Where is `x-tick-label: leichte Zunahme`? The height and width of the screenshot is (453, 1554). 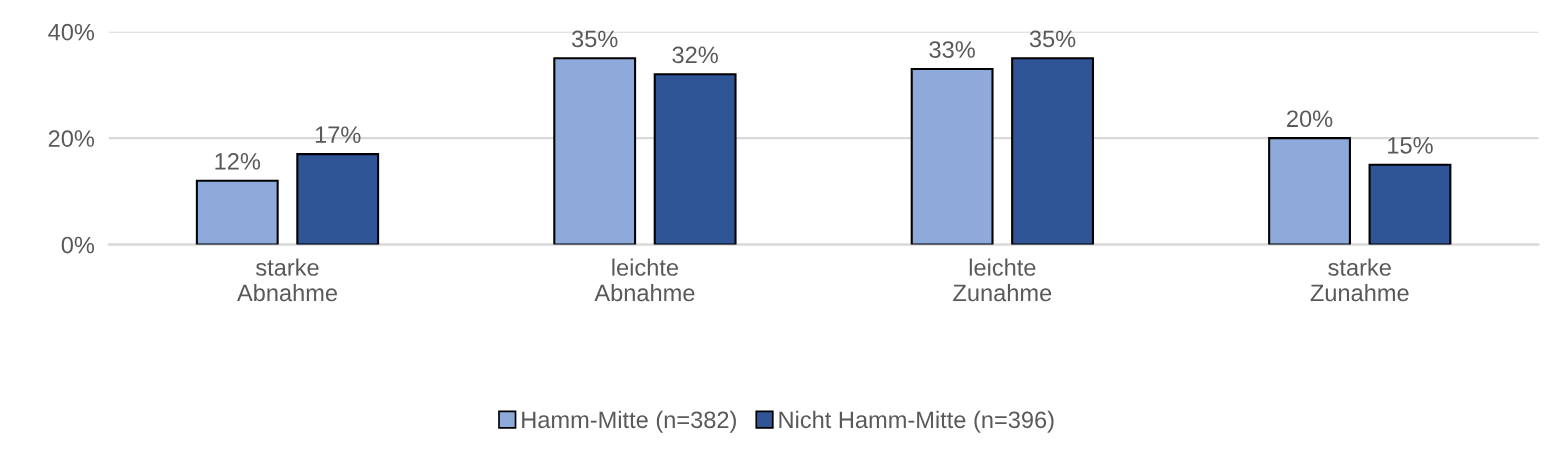 x-tick-label: leichte Zunahme is located at coordinates (1002, 280).